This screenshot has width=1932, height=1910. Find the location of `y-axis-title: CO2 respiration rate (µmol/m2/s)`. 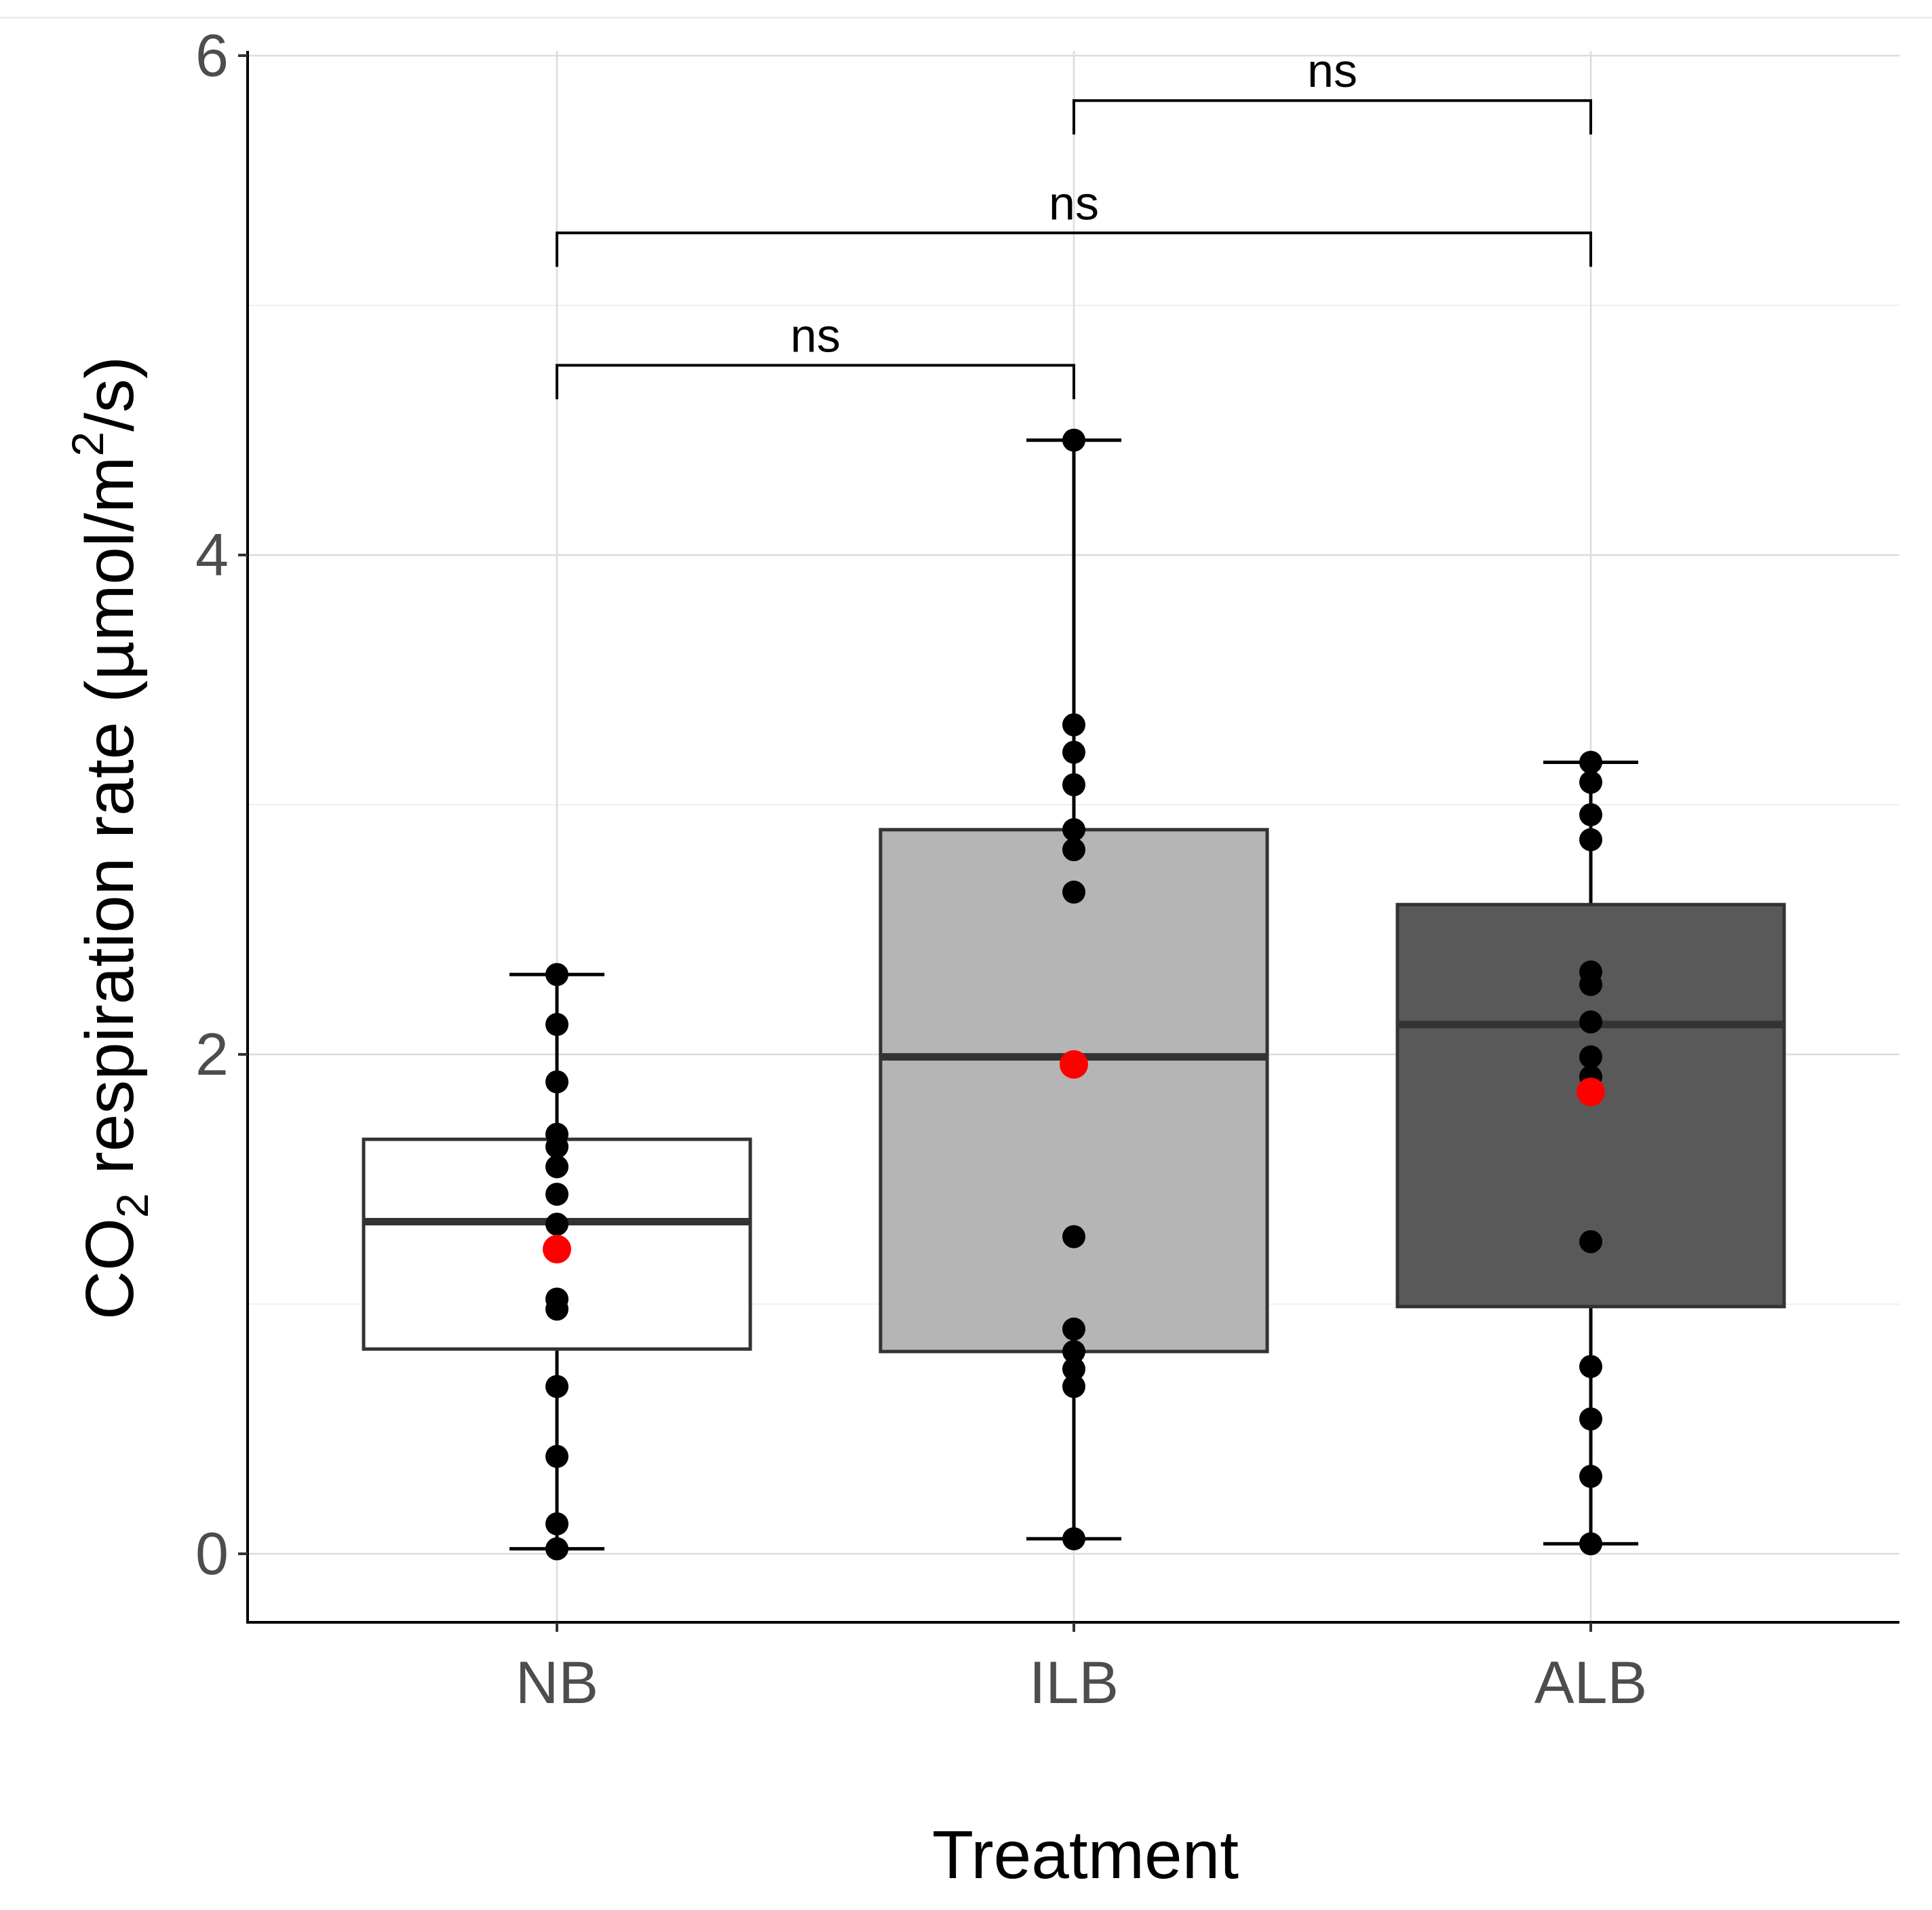

y-axis-title: CO2 respiration rate (µmol/m2/s) is located at coordinates (109, 838).